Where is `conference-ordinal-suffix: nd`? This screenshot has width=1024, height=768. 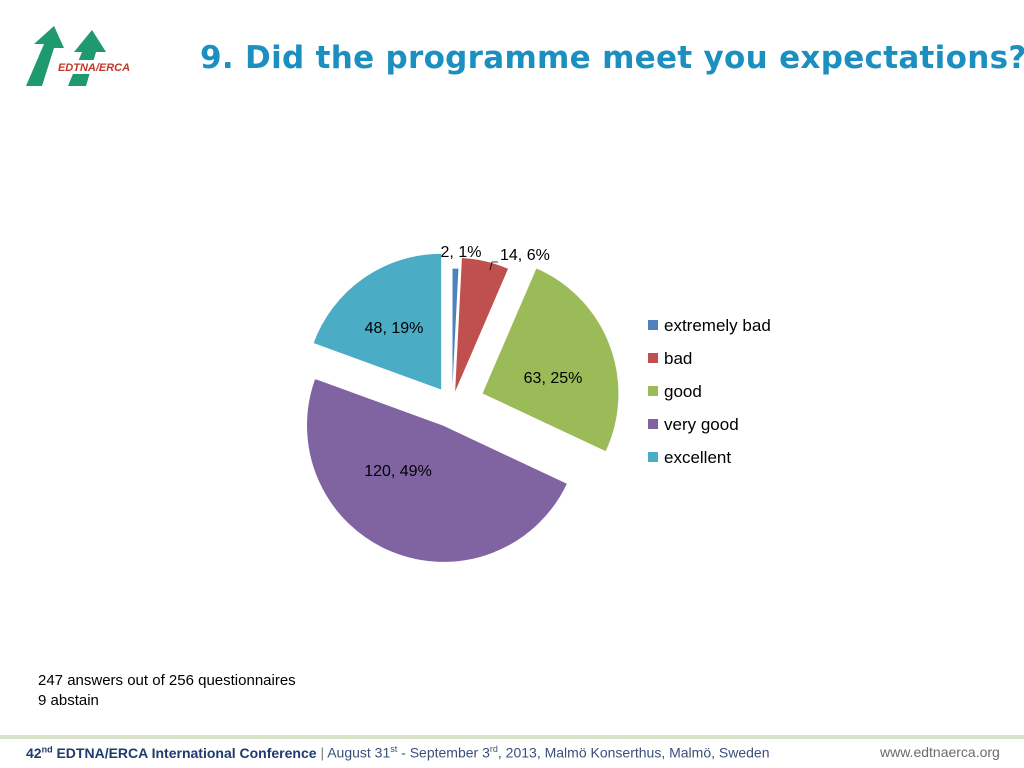 conference-ordinal-suffix: nd is located at coordinates (47, 749).